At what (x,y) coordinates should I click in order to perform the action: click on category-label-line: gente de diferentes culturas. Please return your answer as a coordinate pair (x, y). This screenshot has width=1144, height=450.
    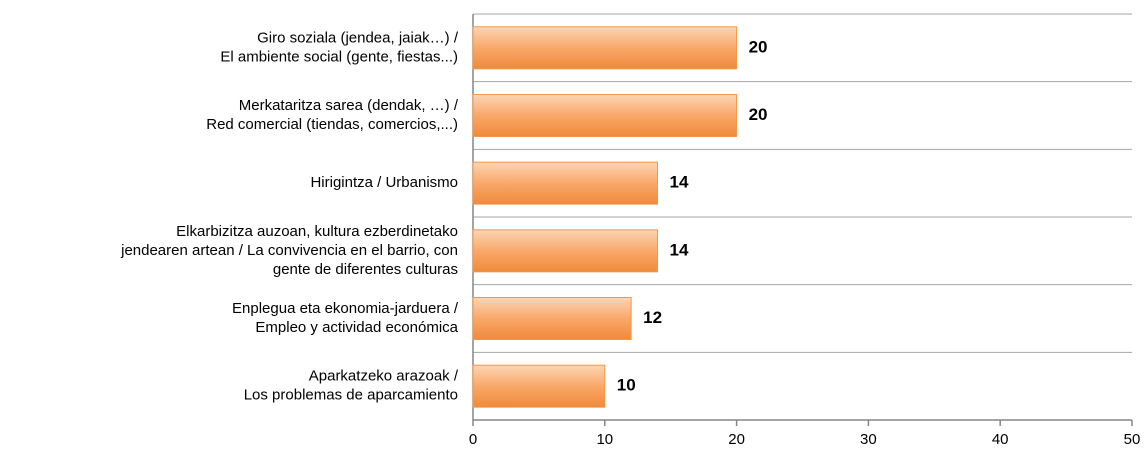
    Looking at the image, I should click on (365, 269).